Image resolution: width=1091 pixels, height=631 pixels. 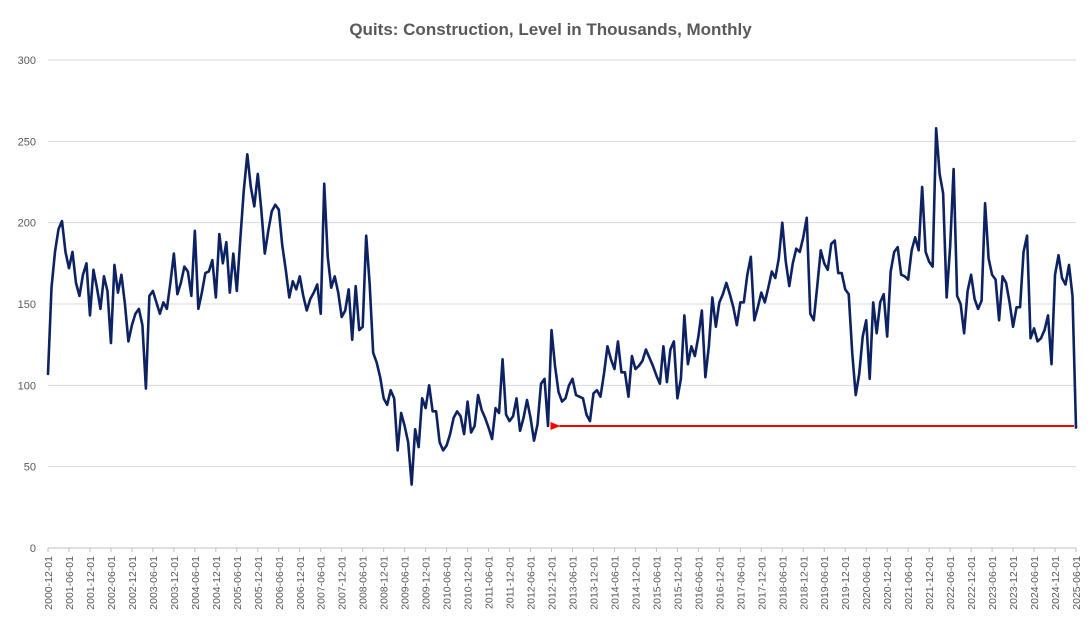 What do you see at coordinates (490, 582) in the screenshot?
I see `x-tick-label: 2011-06-01` at bounding box center [490, 582].